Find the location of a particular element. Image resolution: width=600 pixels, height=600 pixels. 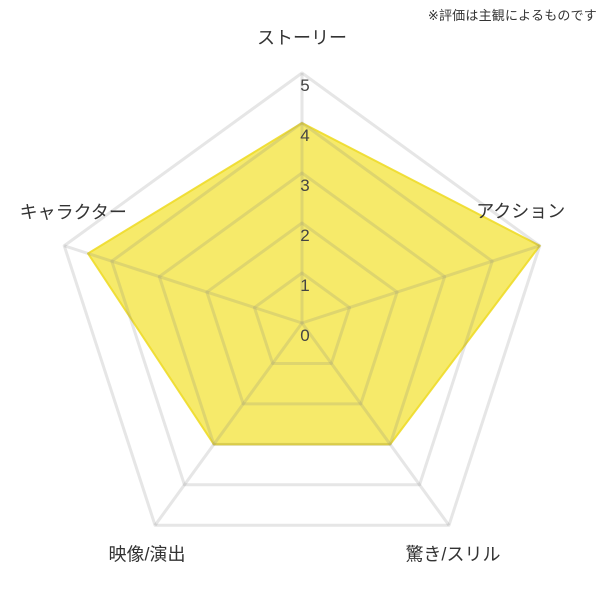

tick-label-1: 1 is located at coordinates (304, 285).